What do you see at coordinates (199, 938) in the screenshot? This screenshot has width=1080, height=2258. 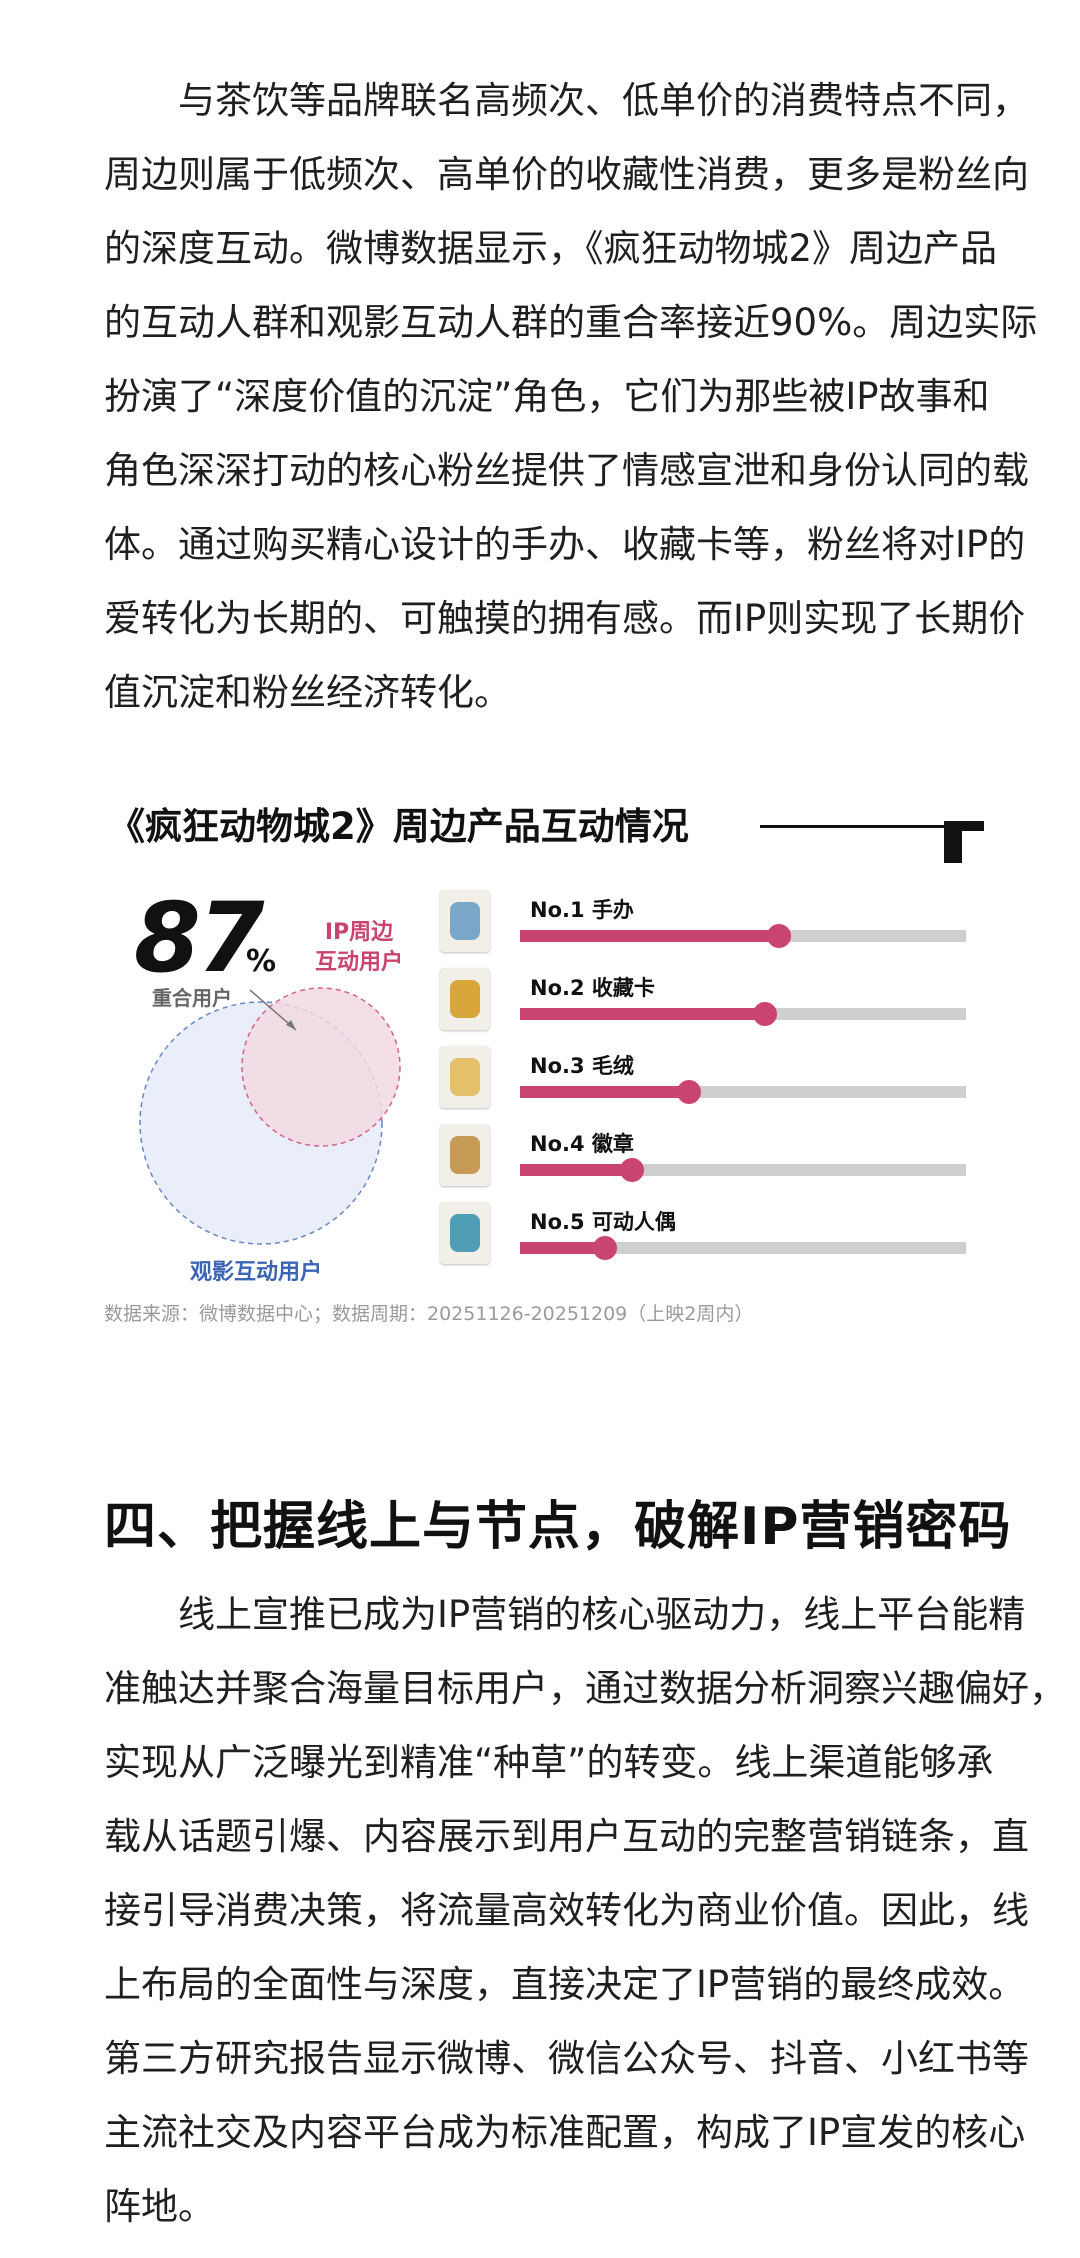 I see `overlap-value: 87` at bounding box center [199, 938].